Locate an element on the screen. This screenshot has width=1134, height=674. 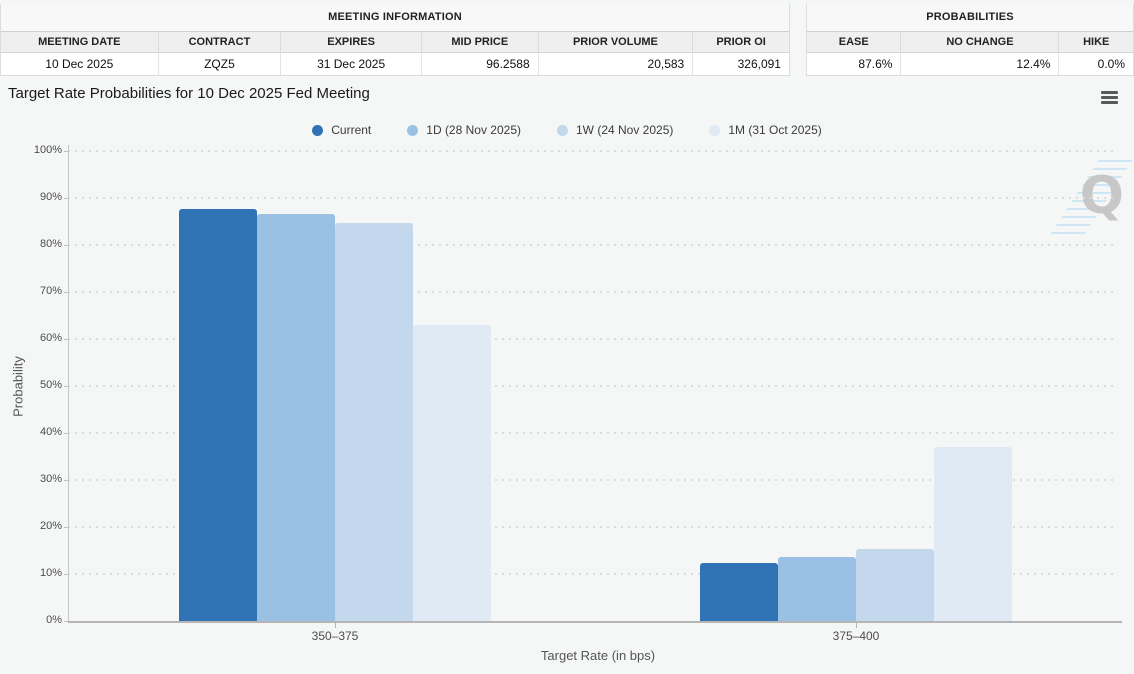
probabilities-data-row: 87.6% 12.4% 0.0% is located at coordinates (970, 64).